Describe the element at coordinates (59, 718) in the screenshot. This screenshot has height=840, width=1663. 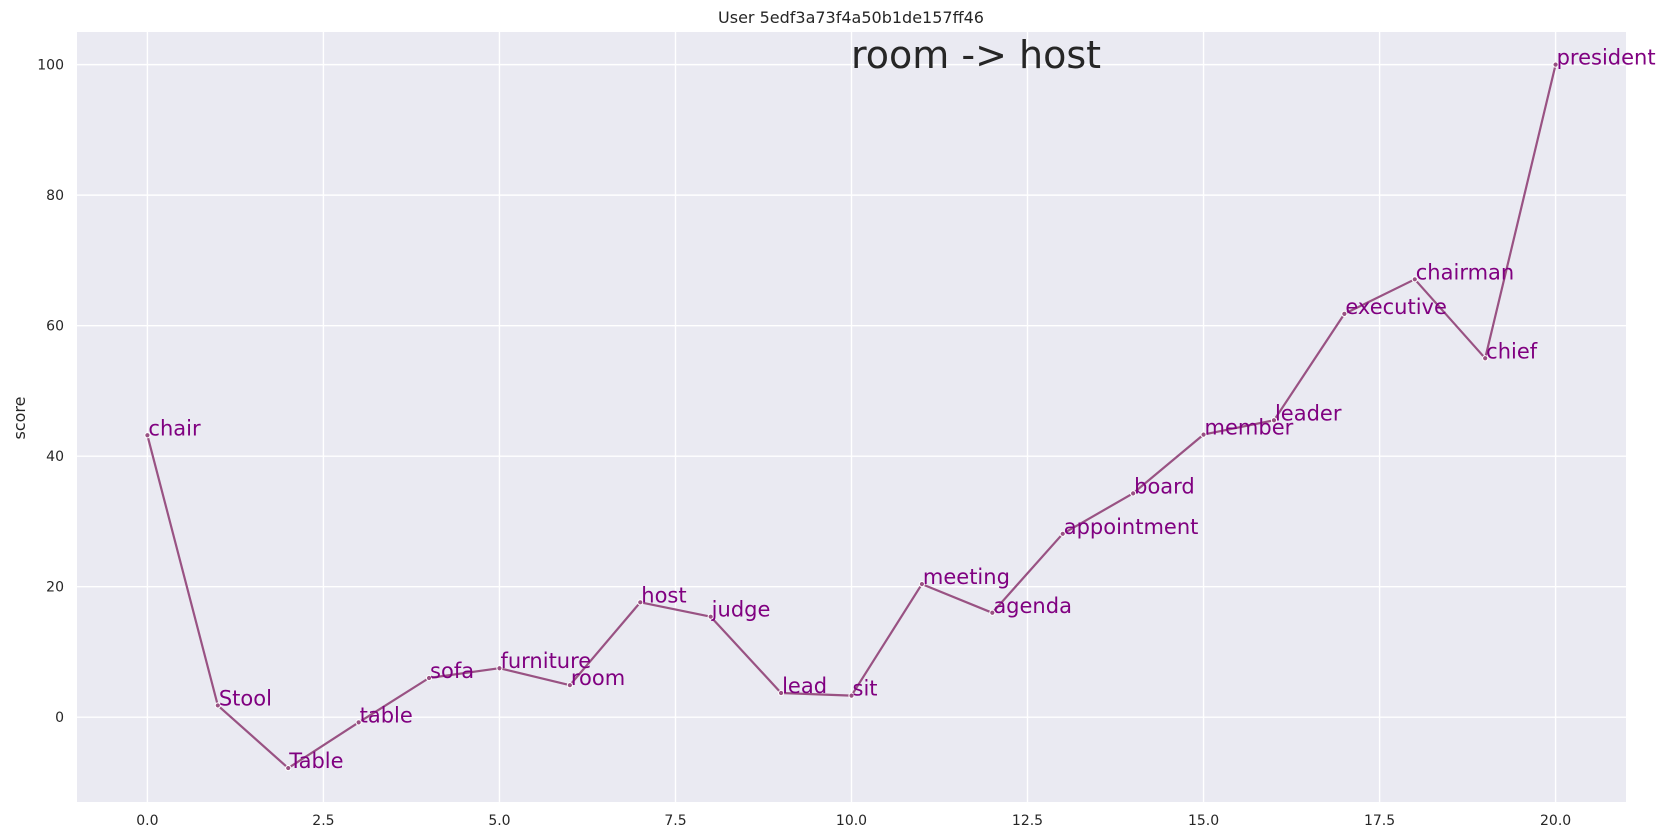
I see `y-tick-label: 0` at that location.